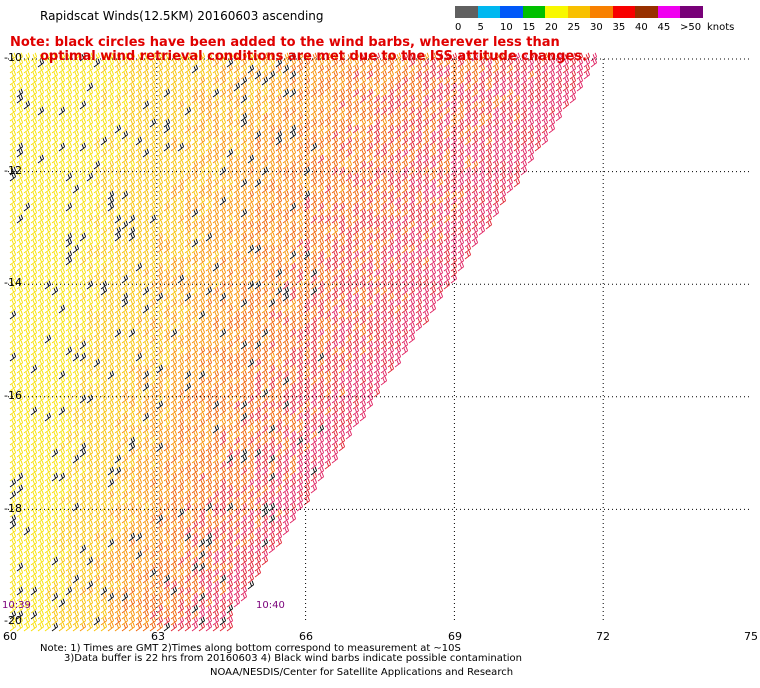 The height and width of the screenshot is (688, 760). I want to click on colorbar-label: 15, so click(529, 27).